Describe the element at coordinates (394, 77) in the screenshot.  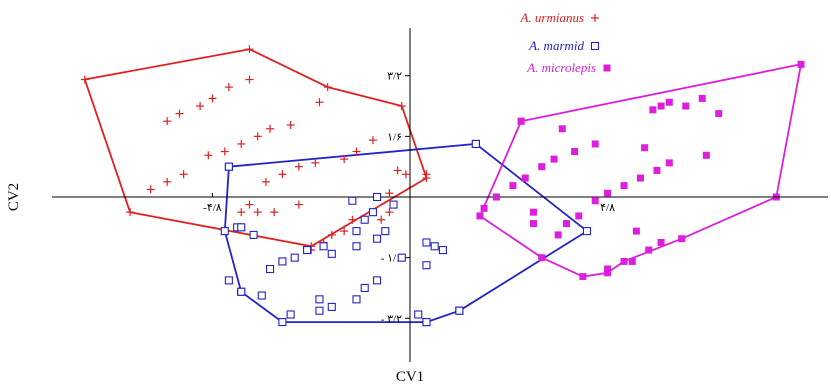
I see `y-tick-label: ۳/۲` at that location.